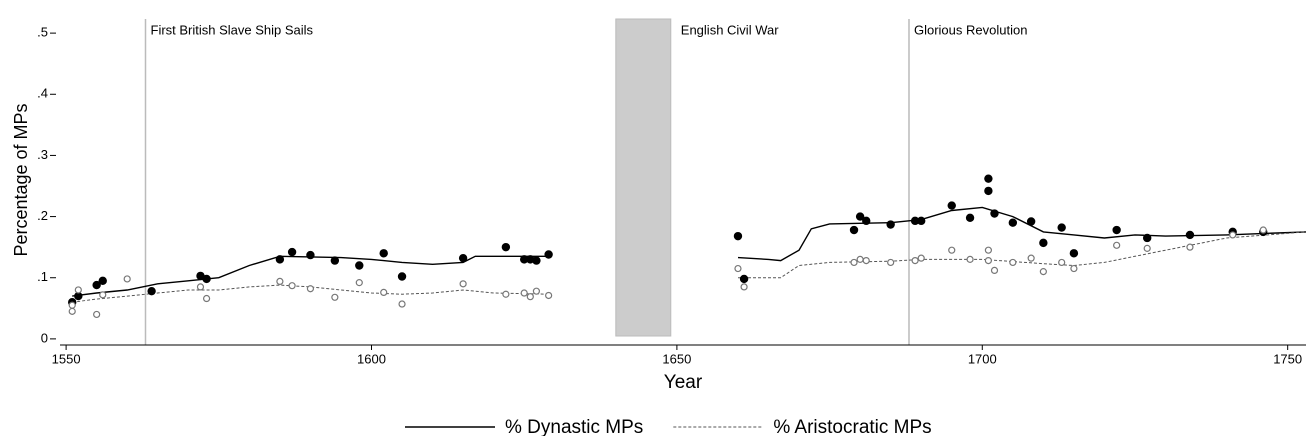 Image resolution: width=1307 pixels, height=436 pixels. What do you see at coordinates (1287, 358) in the screenshot?
I see `x-tick-label: 1750` at bounding box center [1287, 358].